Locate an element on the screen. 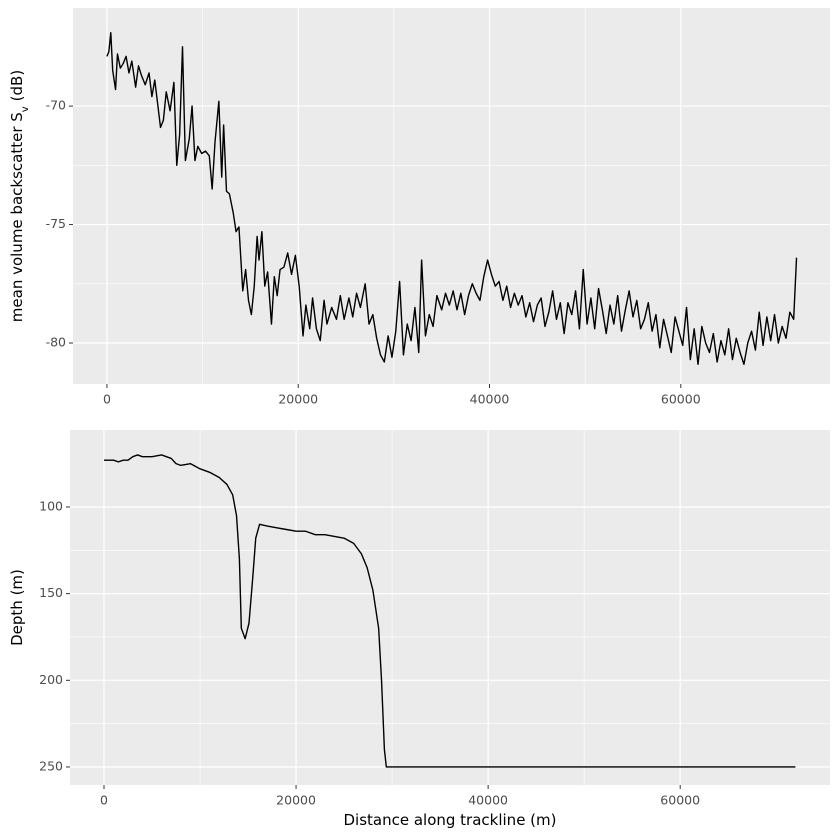 This screenshot has width=840, height=840. y-axis-title-part: (dB) is located at coordinates (17, 86).